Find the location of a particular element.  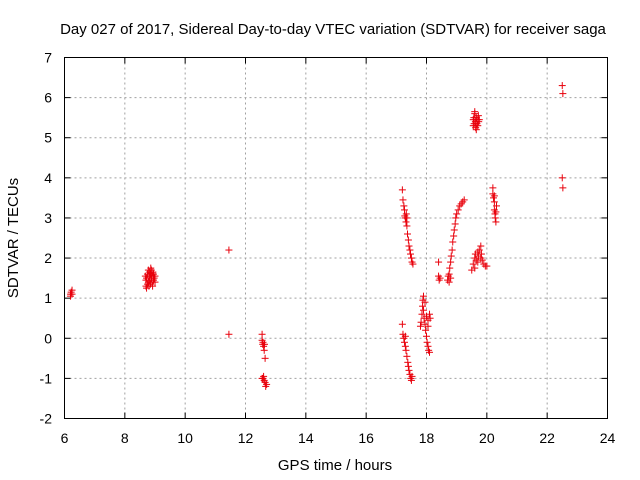

x-tick-label: 8 is located at coordinates (125, 438).